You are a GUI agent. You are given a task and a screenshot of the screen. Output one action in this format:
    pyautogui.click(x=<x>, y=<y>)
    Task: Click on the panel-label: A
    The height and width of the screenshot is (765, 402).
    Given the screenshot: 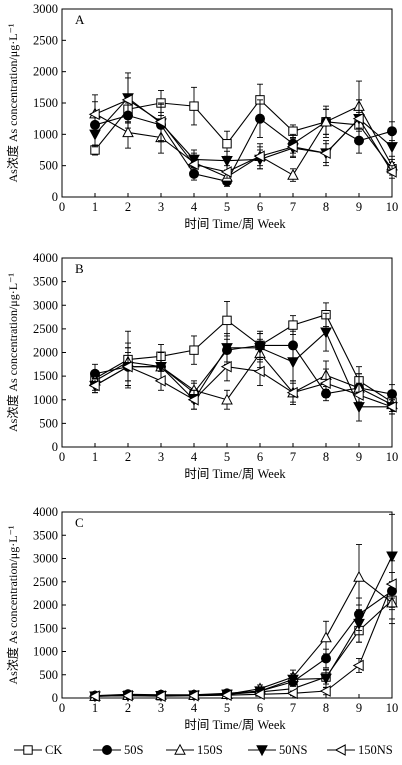 What is the action you would take?
    pyautogui.click(x=80, y=19)
    